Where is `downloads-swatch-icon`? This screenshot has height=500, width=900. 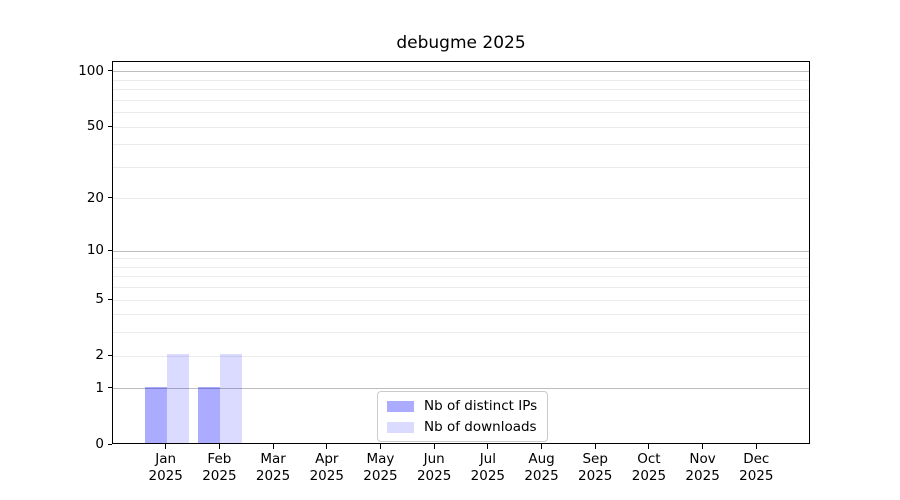 downloads-swatch-icon is located at coordinates (400, 427).